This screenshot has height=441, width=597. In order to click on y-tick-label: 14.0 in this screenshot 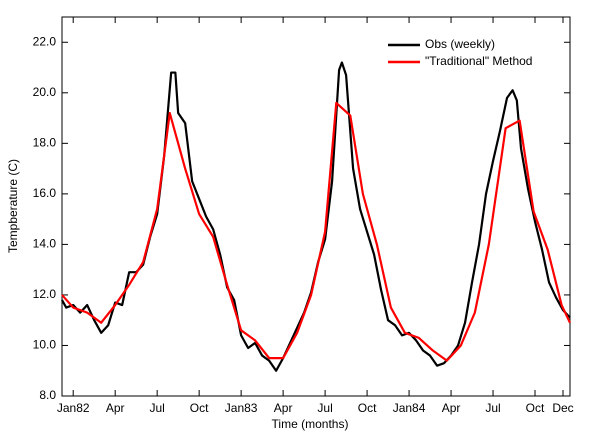, I will do `click(45, 244)`.